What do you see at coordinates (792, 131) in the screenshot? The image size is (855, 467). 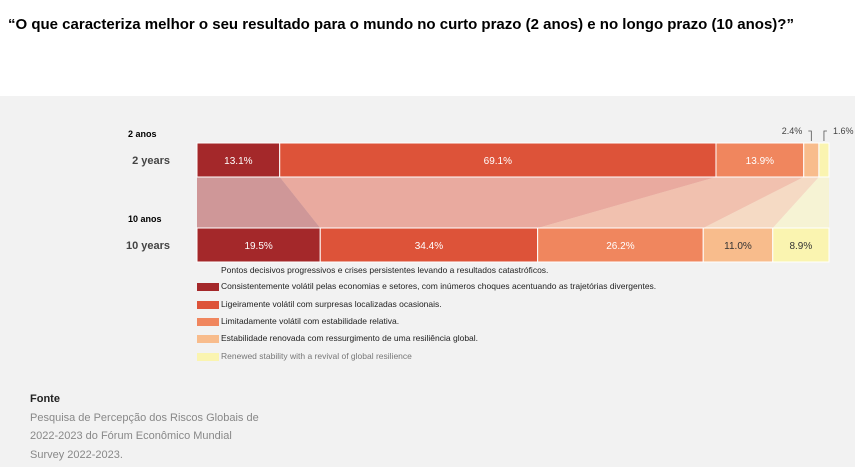 I see `callout-value-label: 2.4%` at bounding box center [792, 131].